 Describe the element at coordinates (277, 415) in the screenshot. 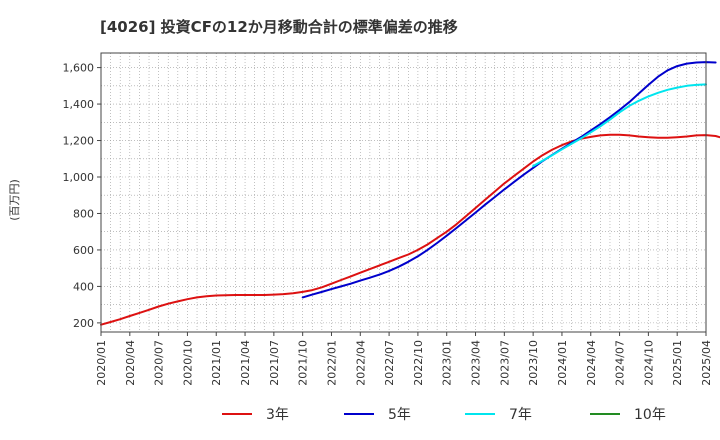

I see `legend-label: 3年` at that location.